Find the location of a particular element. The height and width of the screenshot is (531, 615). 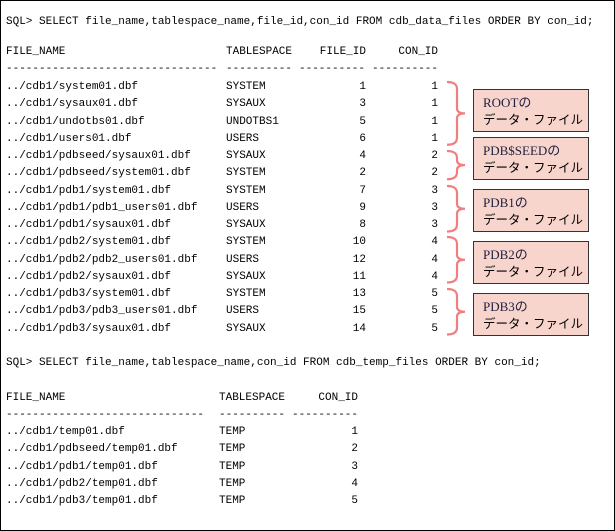

table-cell: ../cdb1/pdb1/temp01.dbf is located at coordinates (82, 466).